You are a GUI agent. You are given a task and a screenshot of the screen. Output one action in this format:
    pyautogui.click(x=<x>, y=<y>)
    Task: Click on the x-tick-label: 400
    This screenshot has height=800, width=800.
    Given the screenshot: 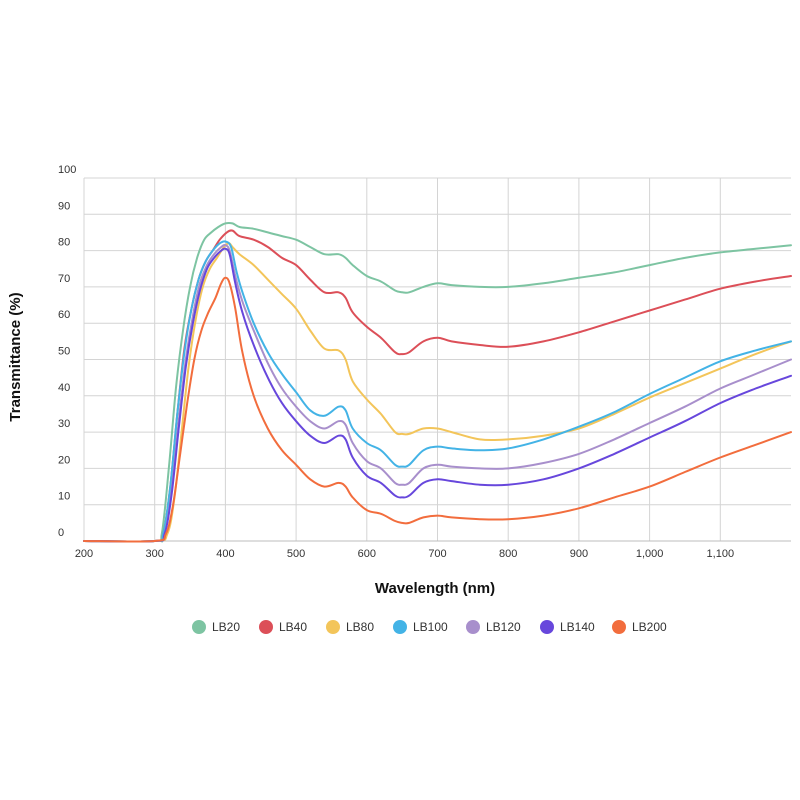 What is the action you would take?
    pyautogui.click(x=225, y=554)
    